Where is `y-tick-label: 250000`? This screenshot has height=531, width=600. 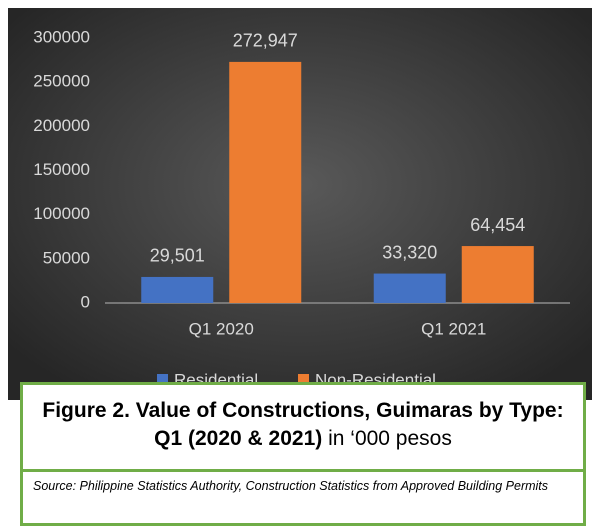 y-tick-label: 250000 is located at coordinates (61, 81).